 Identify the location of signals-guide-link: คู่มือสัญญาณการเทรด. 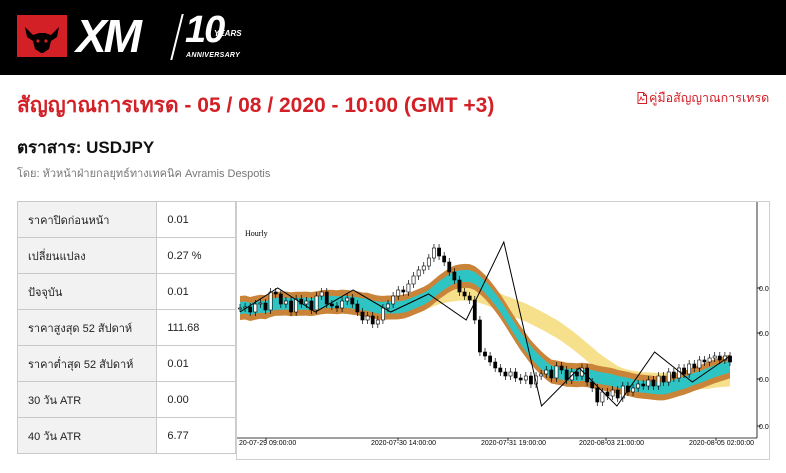
(703, 98).